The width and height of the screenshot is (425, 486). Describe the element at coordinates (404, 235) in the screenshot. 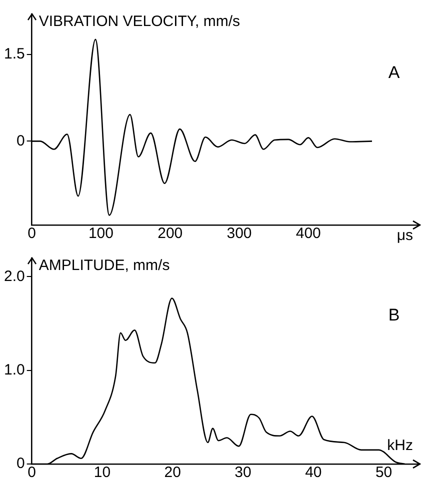

I see `x-axis-title: μs` at that location.